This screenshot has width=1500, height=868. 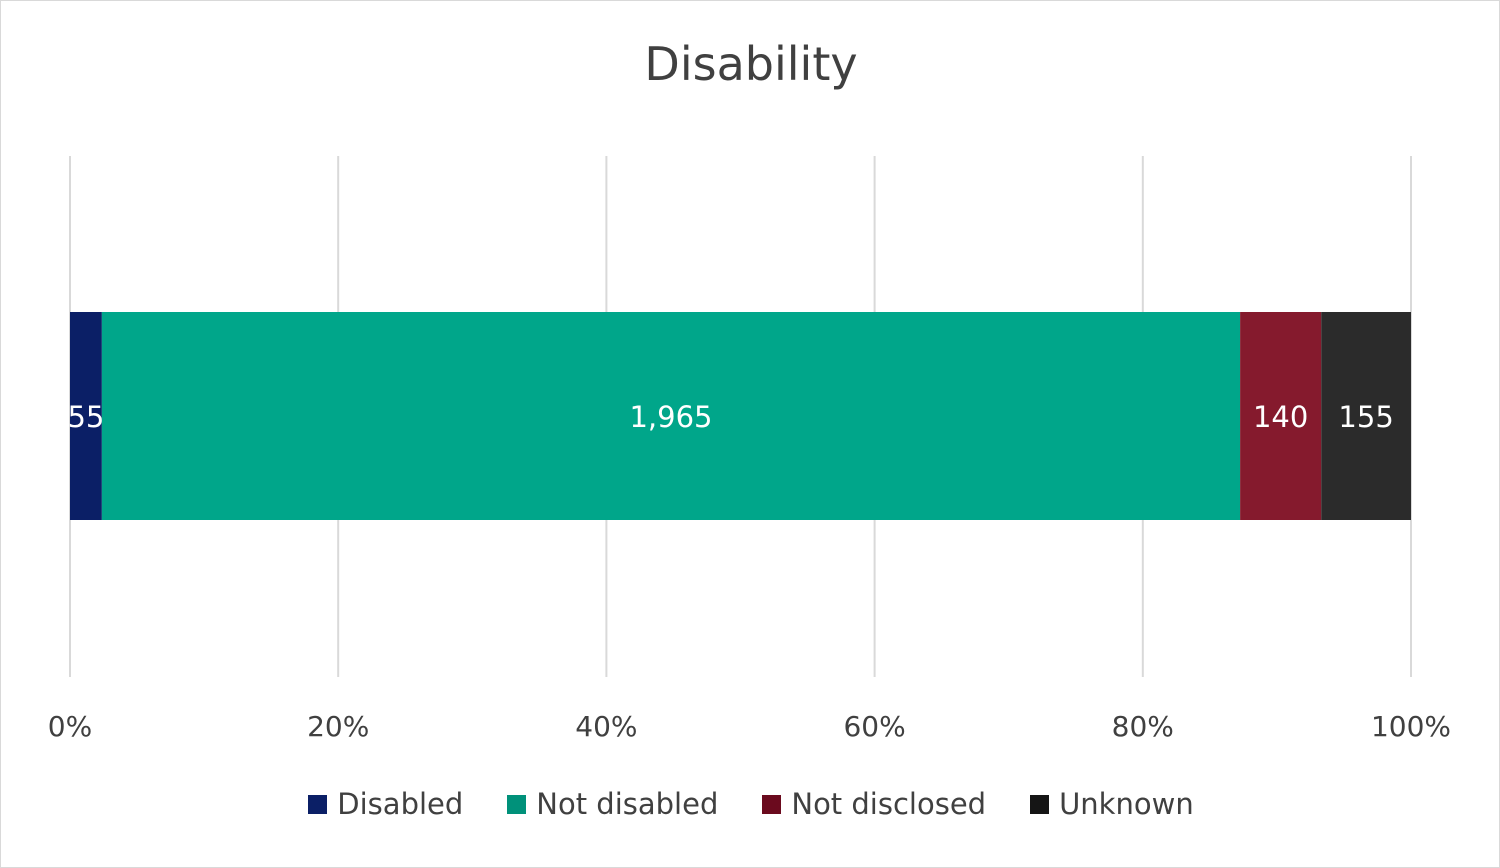 I want to click on legend-item: Disabled, so click(x=385, y=804).